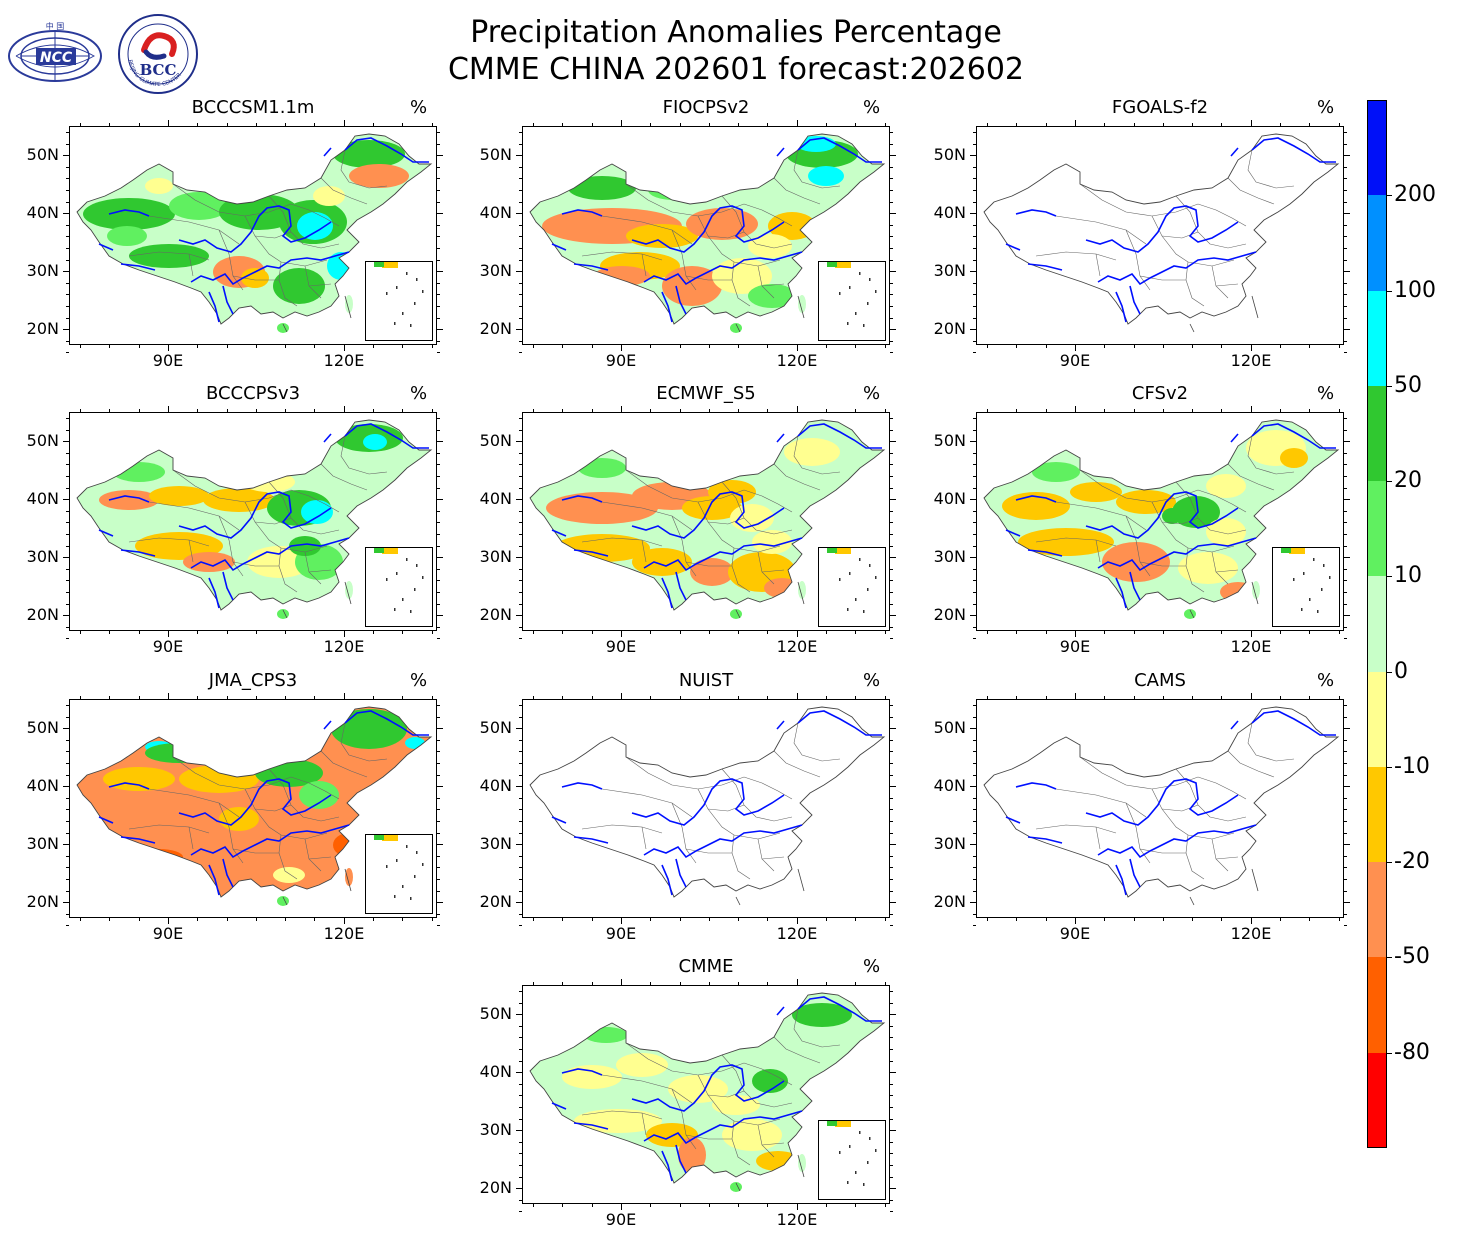 Image resolution: width=1472 pixels, height=1248 pixels. I want to click on lon-tick-mark, so click(797, 1207).